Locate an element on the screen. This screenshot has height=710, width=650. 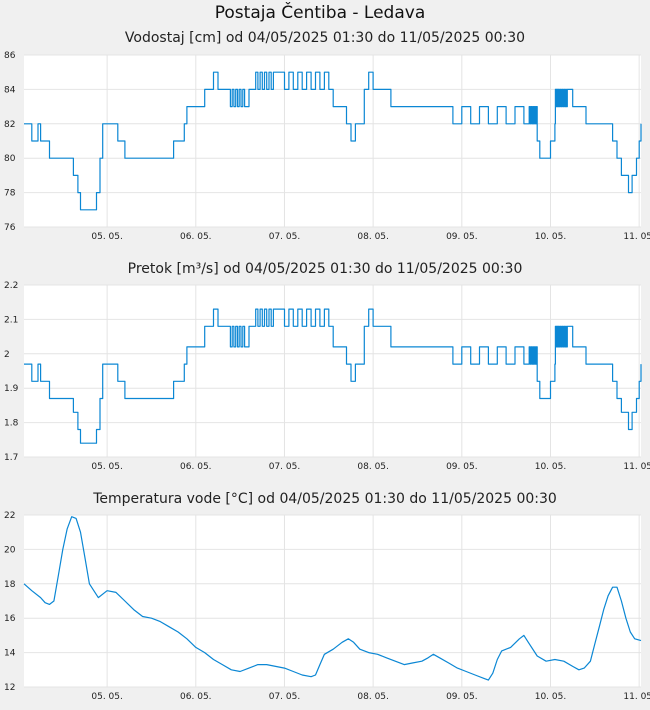
y-tick-label: 78 is located at coordinates (10, 194).